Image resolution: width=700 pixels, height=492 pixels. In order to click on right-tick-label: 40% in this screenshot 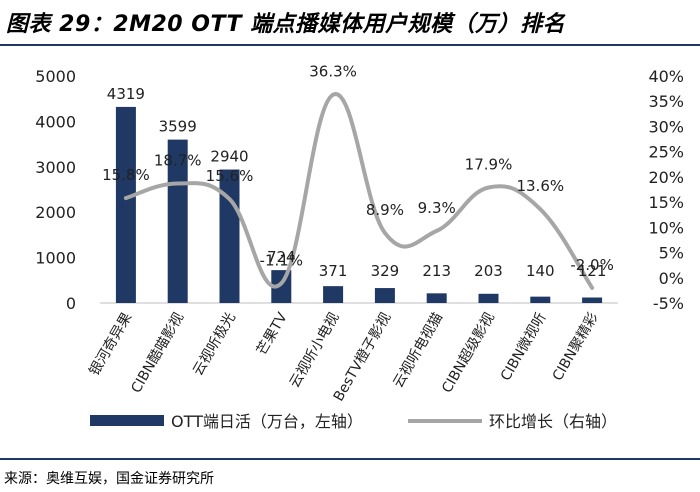, I will do `click(666, 76)`.